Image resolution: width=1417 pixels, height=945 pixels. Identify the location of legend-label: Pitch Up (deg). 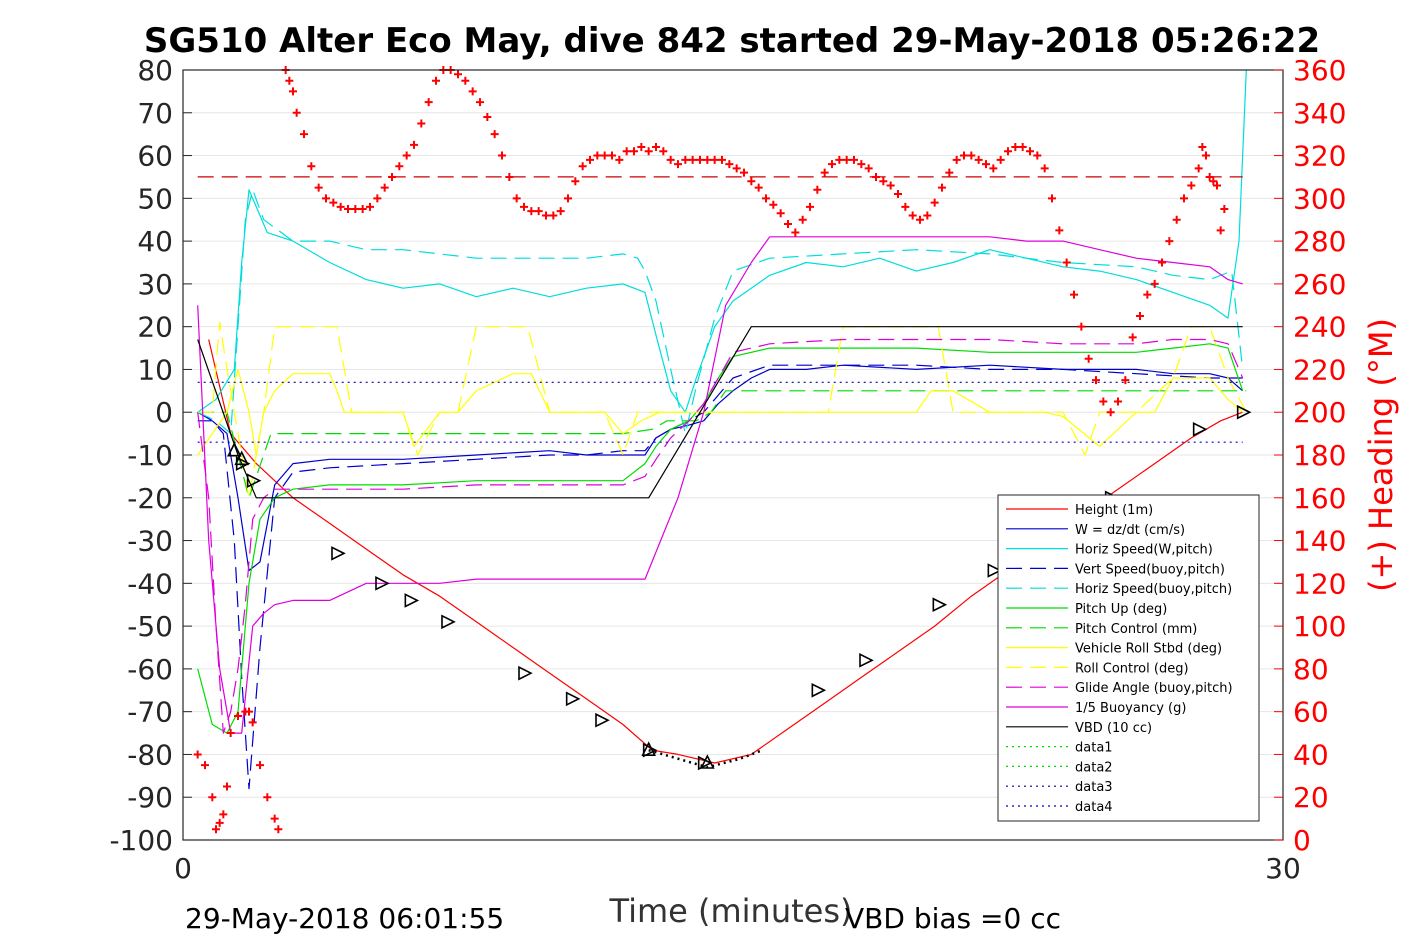
(1121, 609).